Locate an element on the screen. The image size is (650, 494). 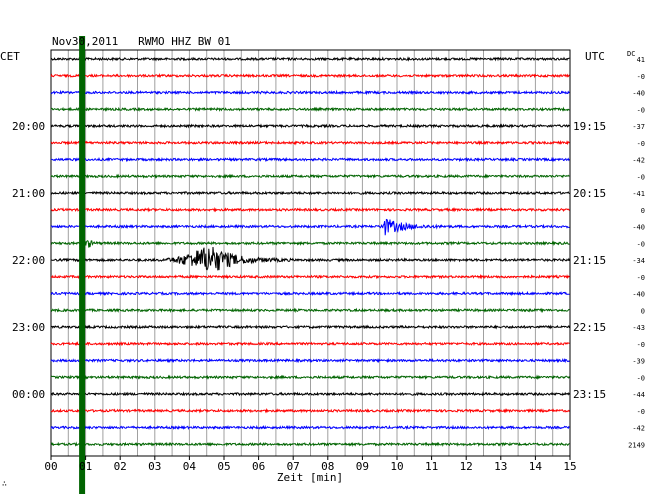
x-tick-label: 14 is located at coordinates (536, 466).